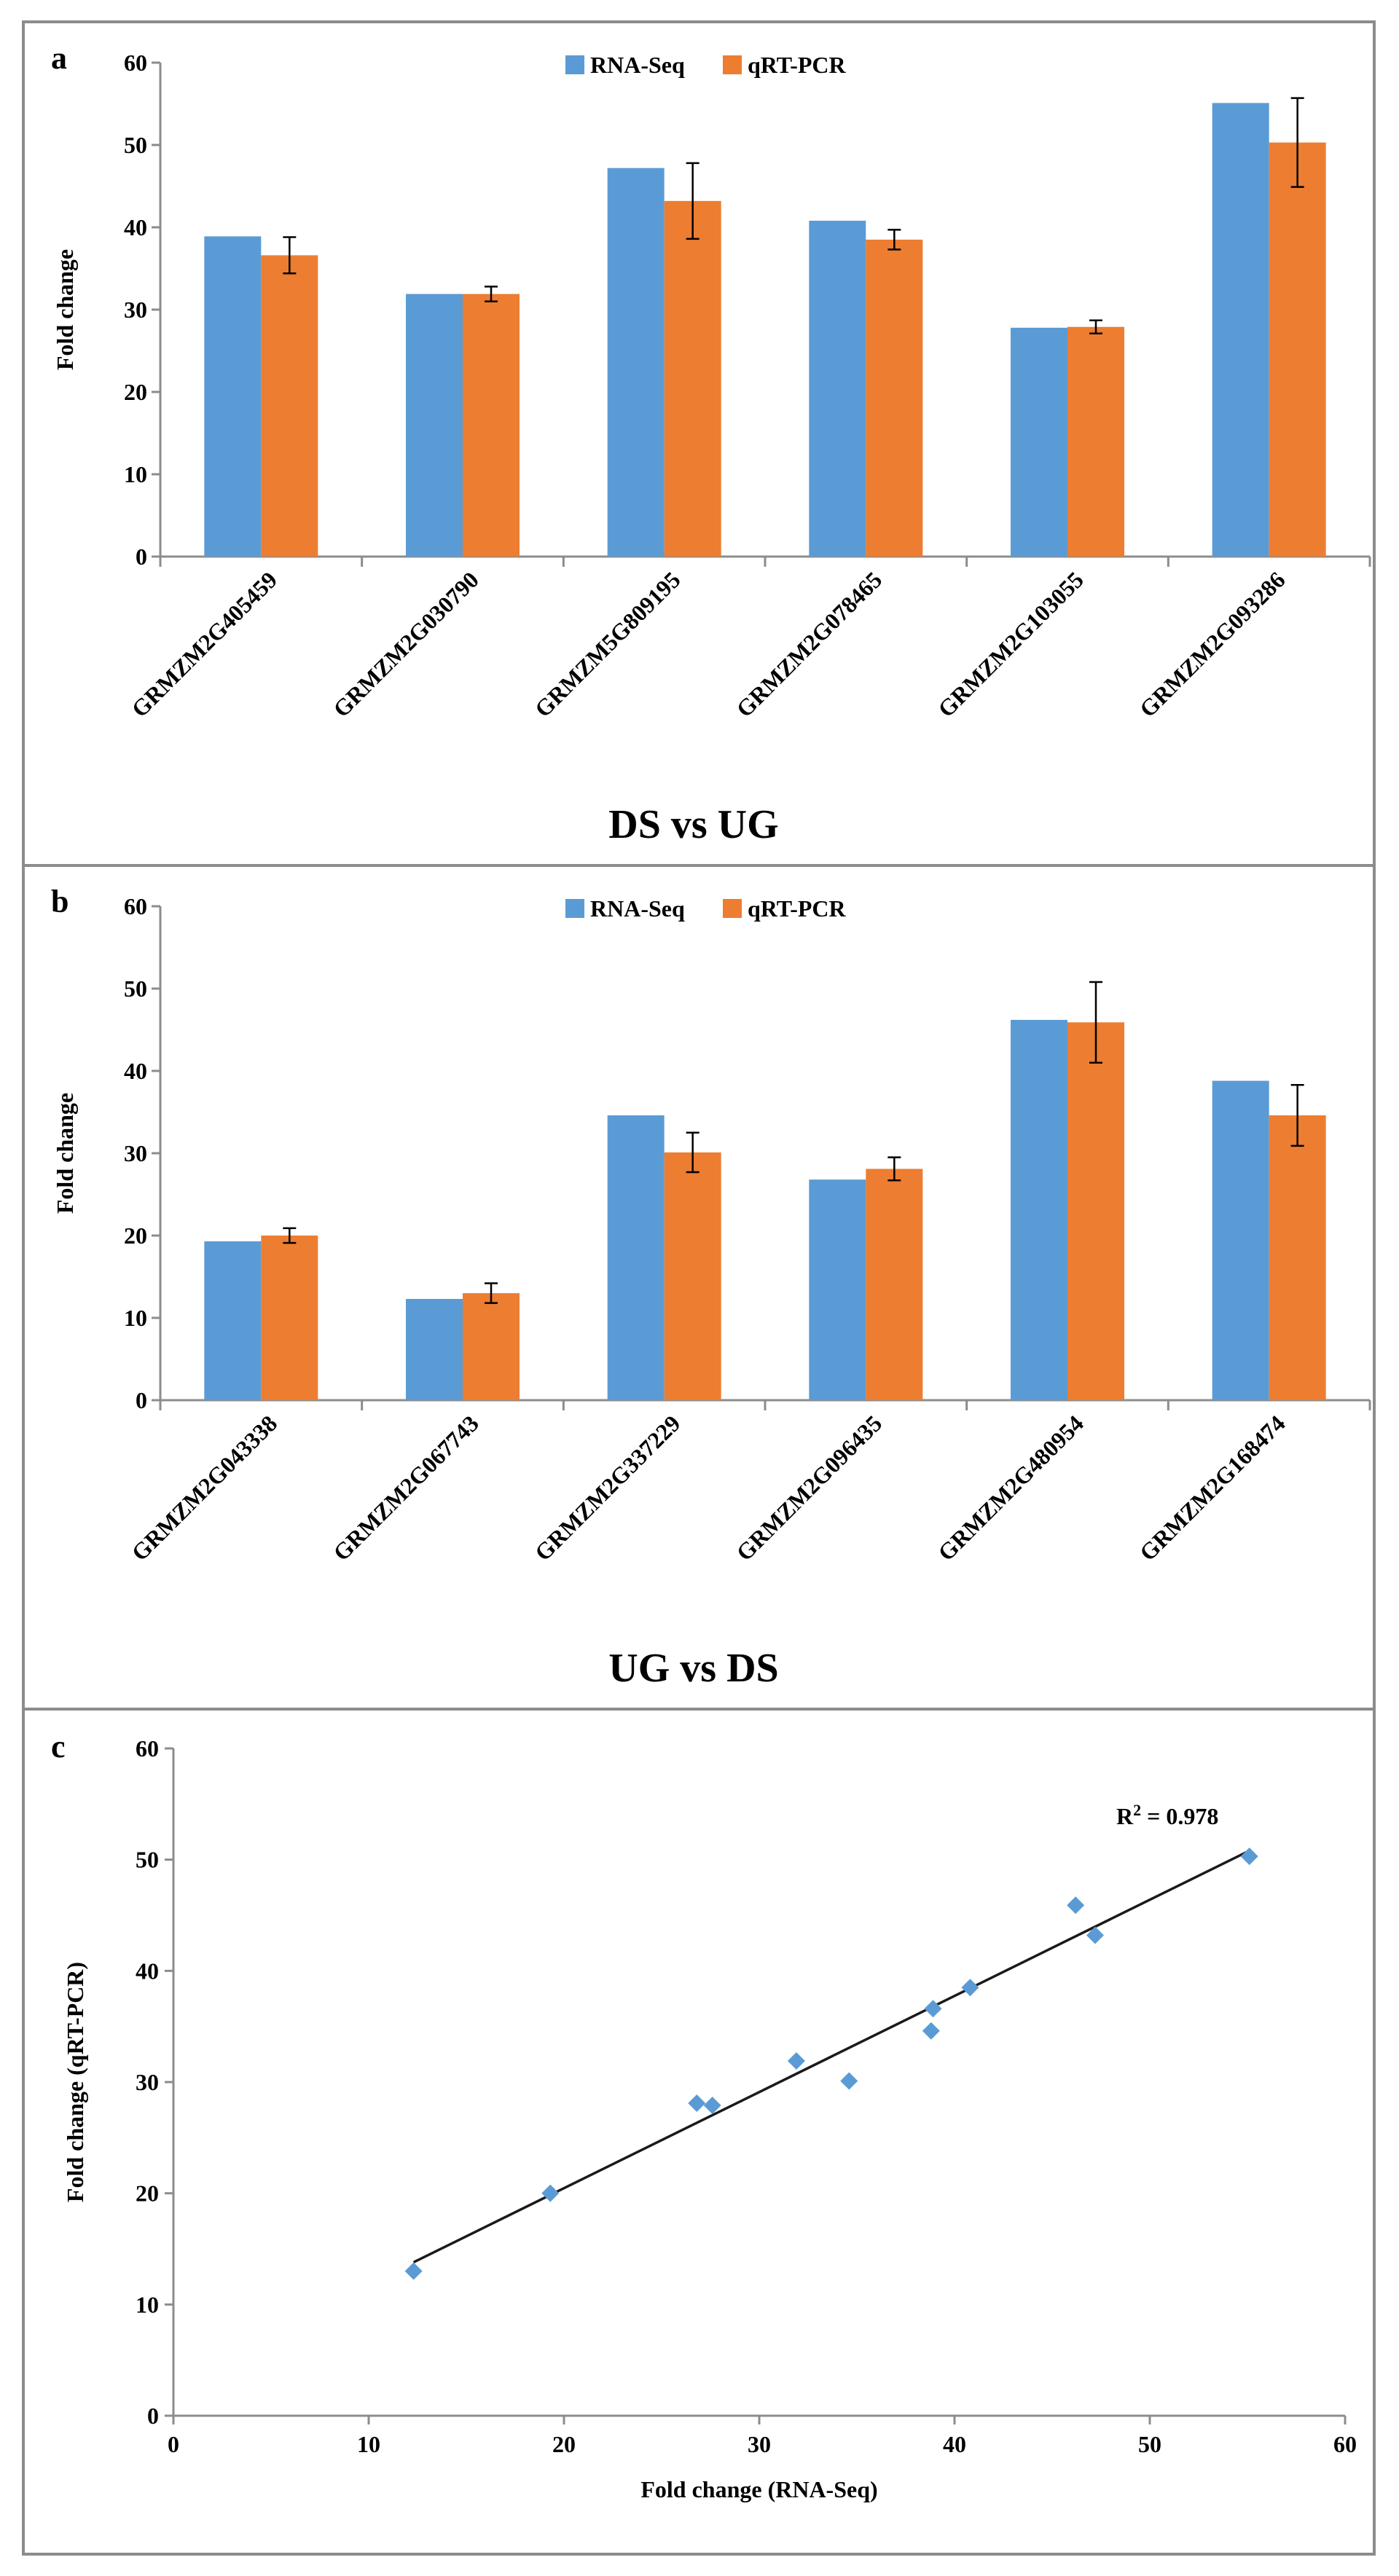 The height and width of the screenshot is (2576, 1399). What do you see at coordinates (406, 1488) in the screenshot?
I see `x-tick-label: GRMZM2G067743` at bounding box center [406, 1488].